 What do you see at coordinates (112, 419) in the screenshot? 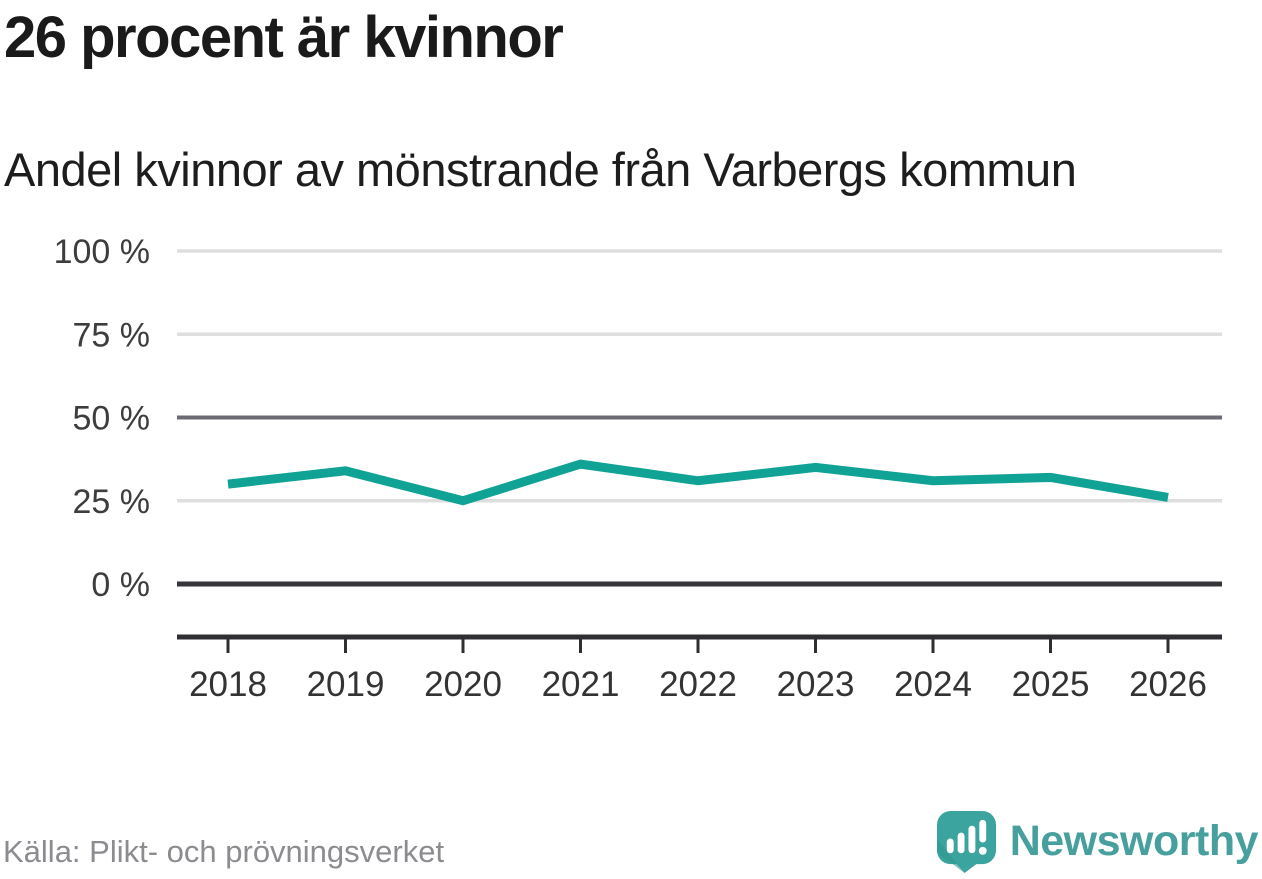
I see `y-tick-label-50: 50 %` at bounding box center [112, 419].